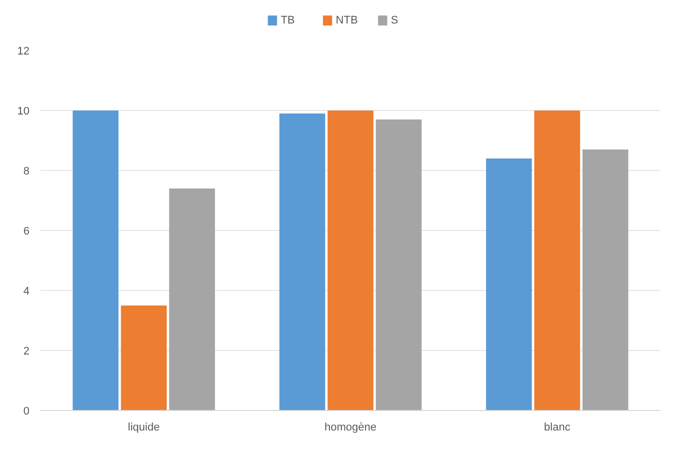 This screenshot has width=687, height=473. What do you see at coordinates (287, 20) in the screenshot?
I see `legend-label: TB` at bounding box center [287, 20].